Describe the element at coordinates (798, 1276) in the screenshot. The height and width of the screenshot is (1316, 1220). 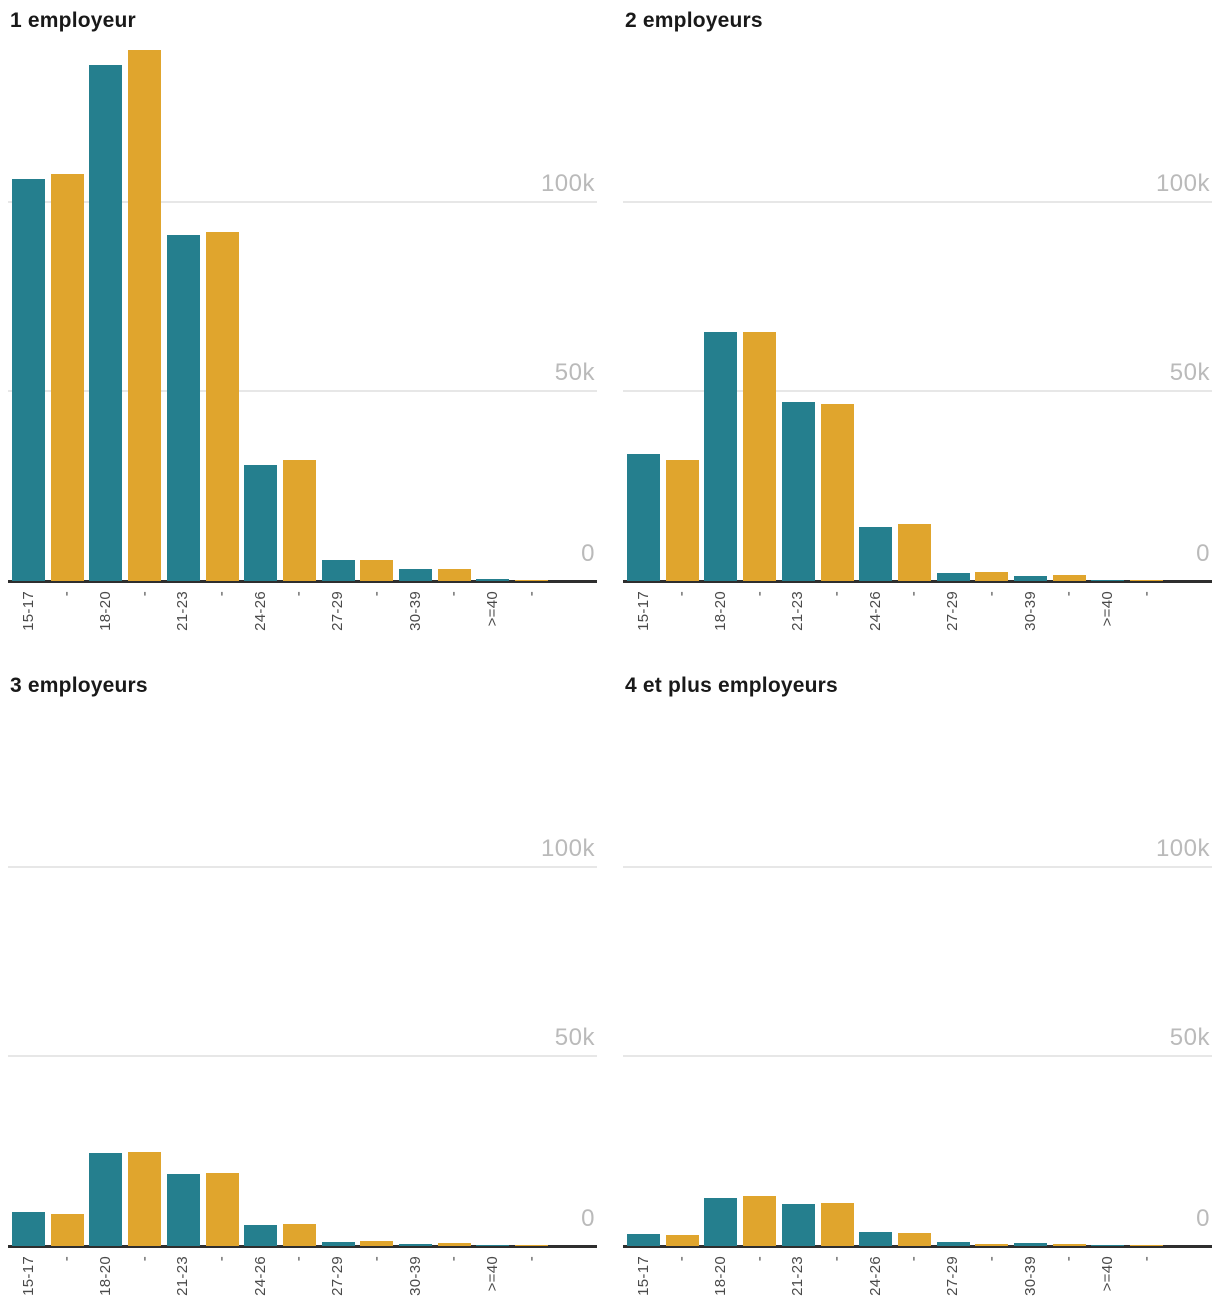
I see `x-tick-label-21-23: 21-23` at that location.